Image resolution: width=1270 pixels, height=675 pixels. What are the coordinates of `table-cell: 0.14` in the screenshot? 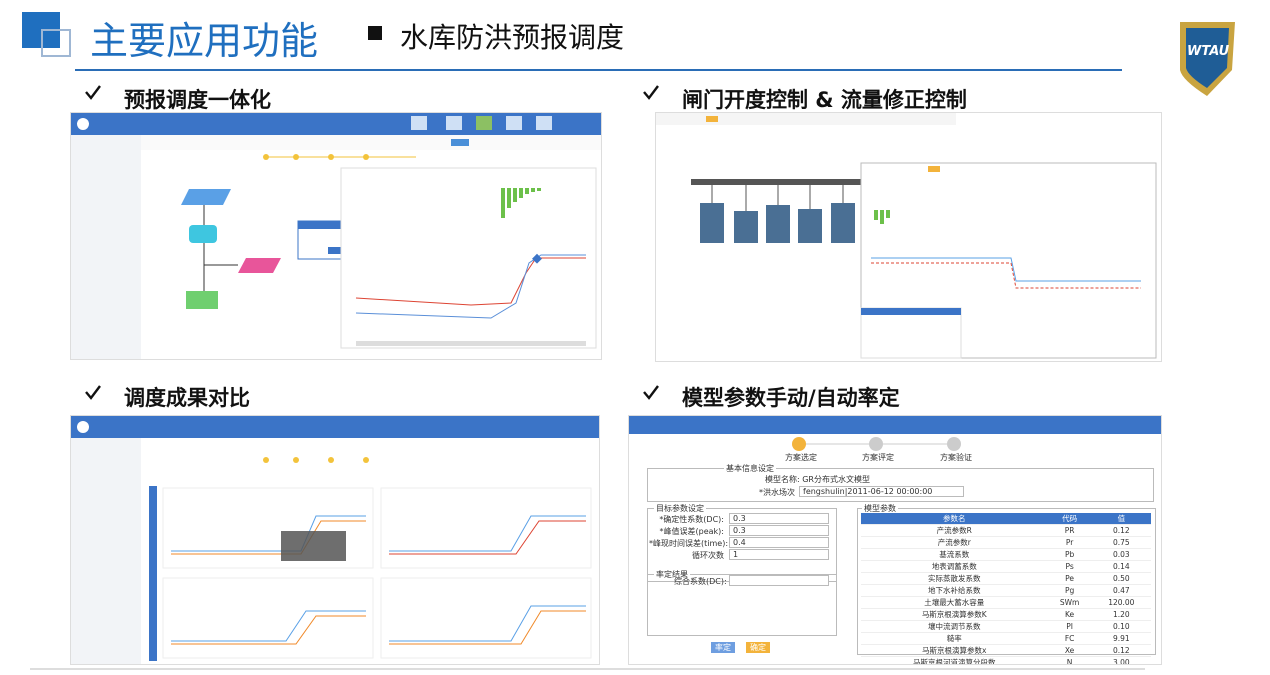 It's located at (1121, 566).